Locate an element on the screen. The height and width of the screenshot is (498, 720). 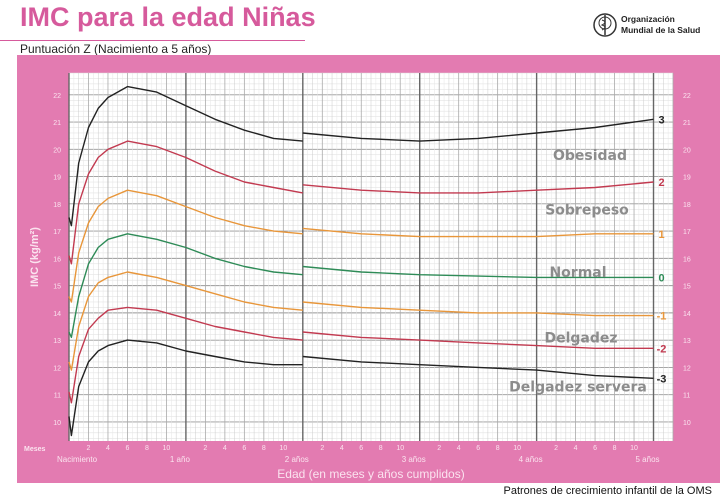
y-tick-label-left: 20 is located at coordinates (57, 150).